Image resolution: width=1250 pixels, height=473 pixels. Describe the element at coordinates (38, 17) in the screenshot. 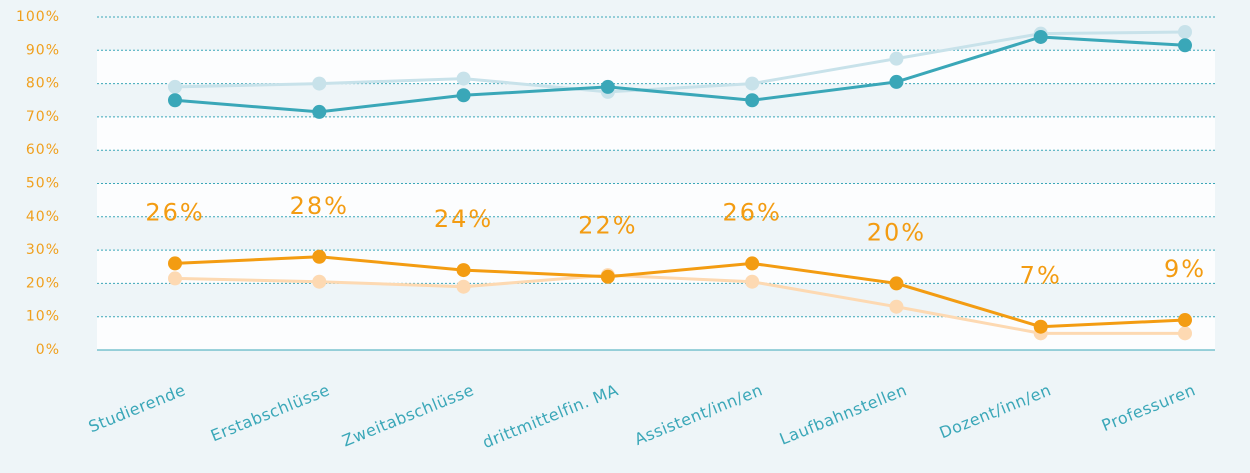

I see `y-tick-label: 100%` at that location.